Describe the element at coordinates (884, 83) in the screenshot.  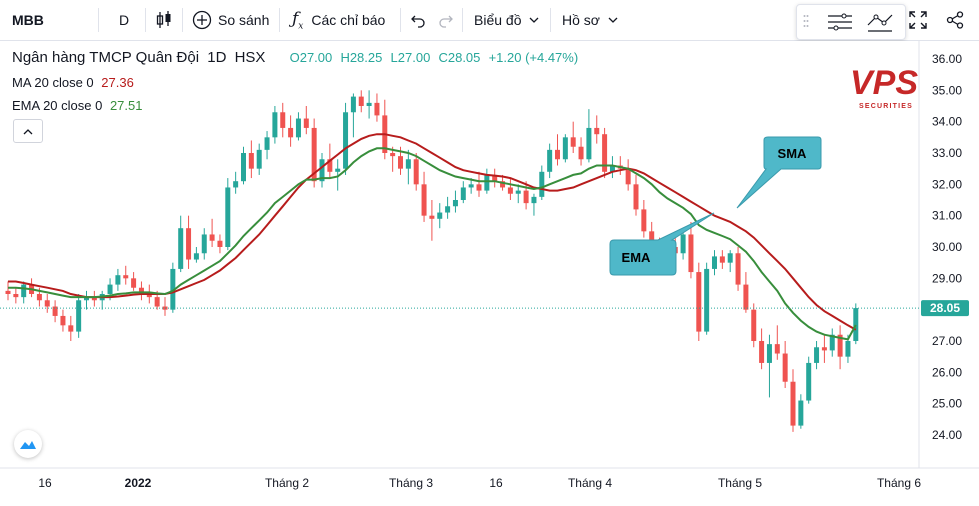
I see `logo-text: VPS` at that location.